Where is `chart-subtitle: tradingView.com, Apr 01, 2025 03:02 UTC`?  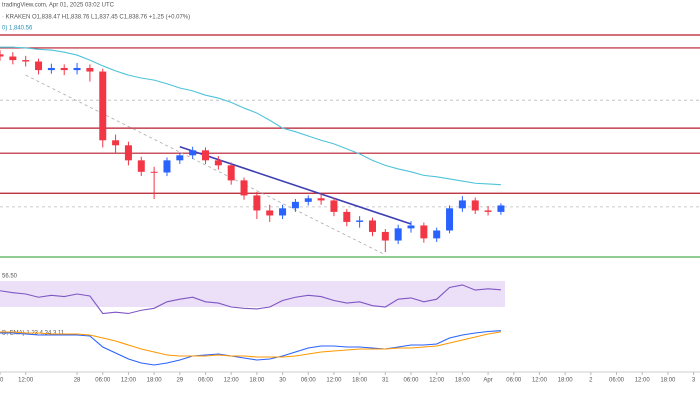 chart-subtitle: tradingView.com, Apr 01, 2025 03:02 UTC is located at coordinates (58, 6).